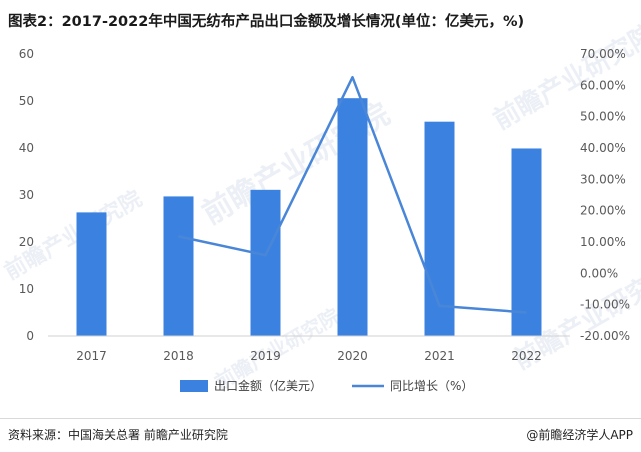 The height and width of the screenshot is (452, 641). What do you see at coordinates (431, 386) in the screenshot?
I see `legend-line-label: 同比增长（%）` at bounding box center [431, 386].